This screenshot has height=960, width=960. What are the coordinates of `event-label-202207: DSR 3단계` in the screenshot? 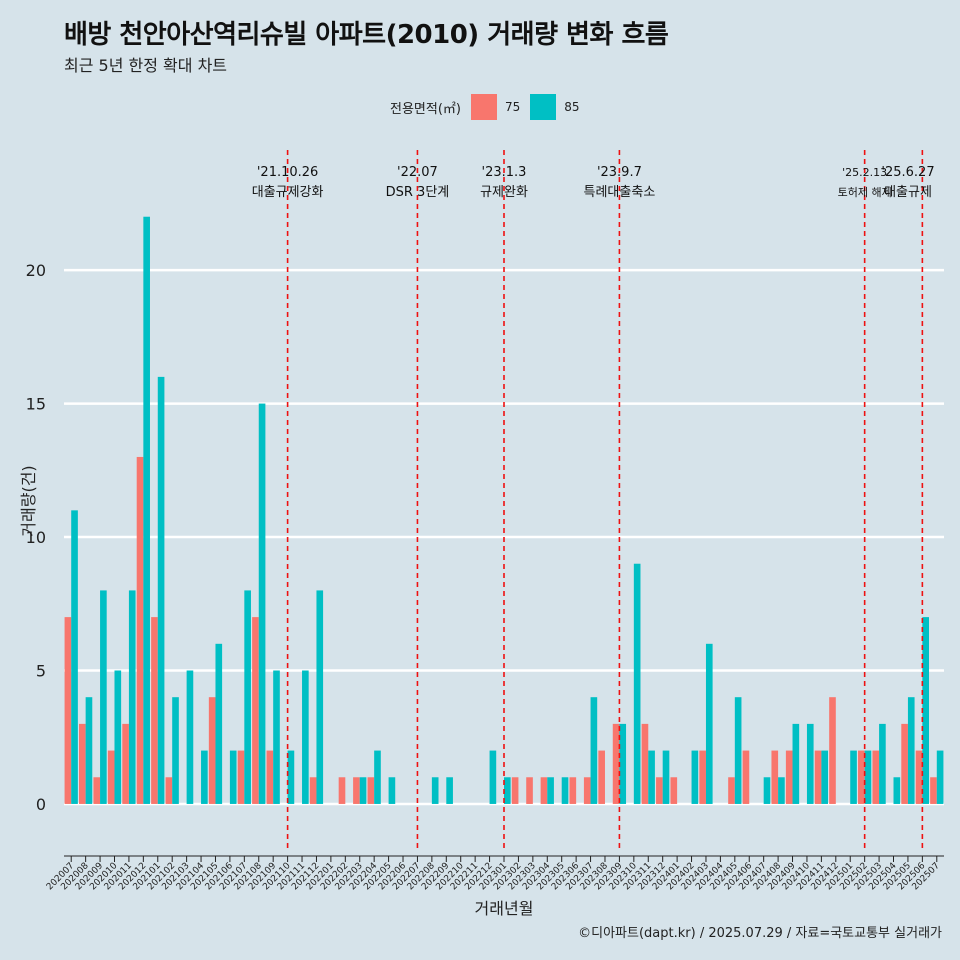 It's located at (418, 192).